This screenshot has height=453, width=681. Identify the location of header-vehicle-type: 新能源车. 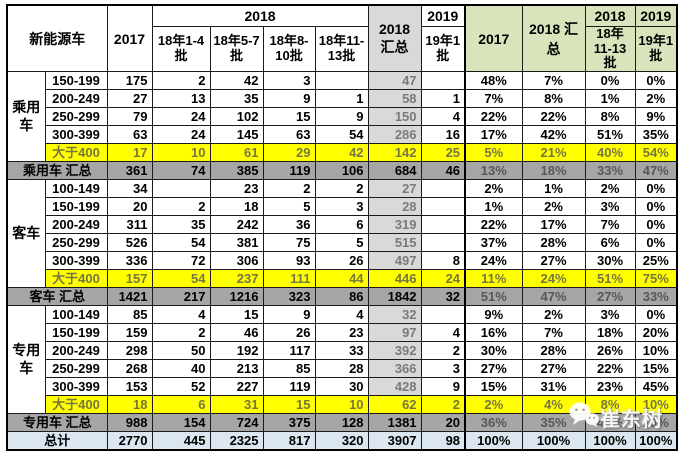
(57, 38).